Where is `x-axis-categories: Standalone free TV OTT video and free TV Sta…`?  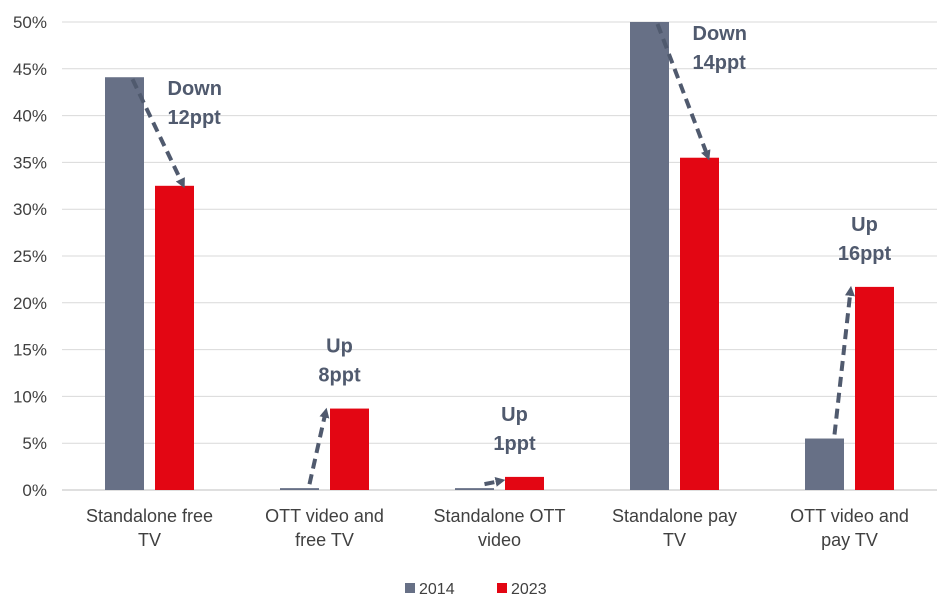 x-axis-categories: Standalone free TV OTT video and free TV Sta… is located at coordinates (497, 528).